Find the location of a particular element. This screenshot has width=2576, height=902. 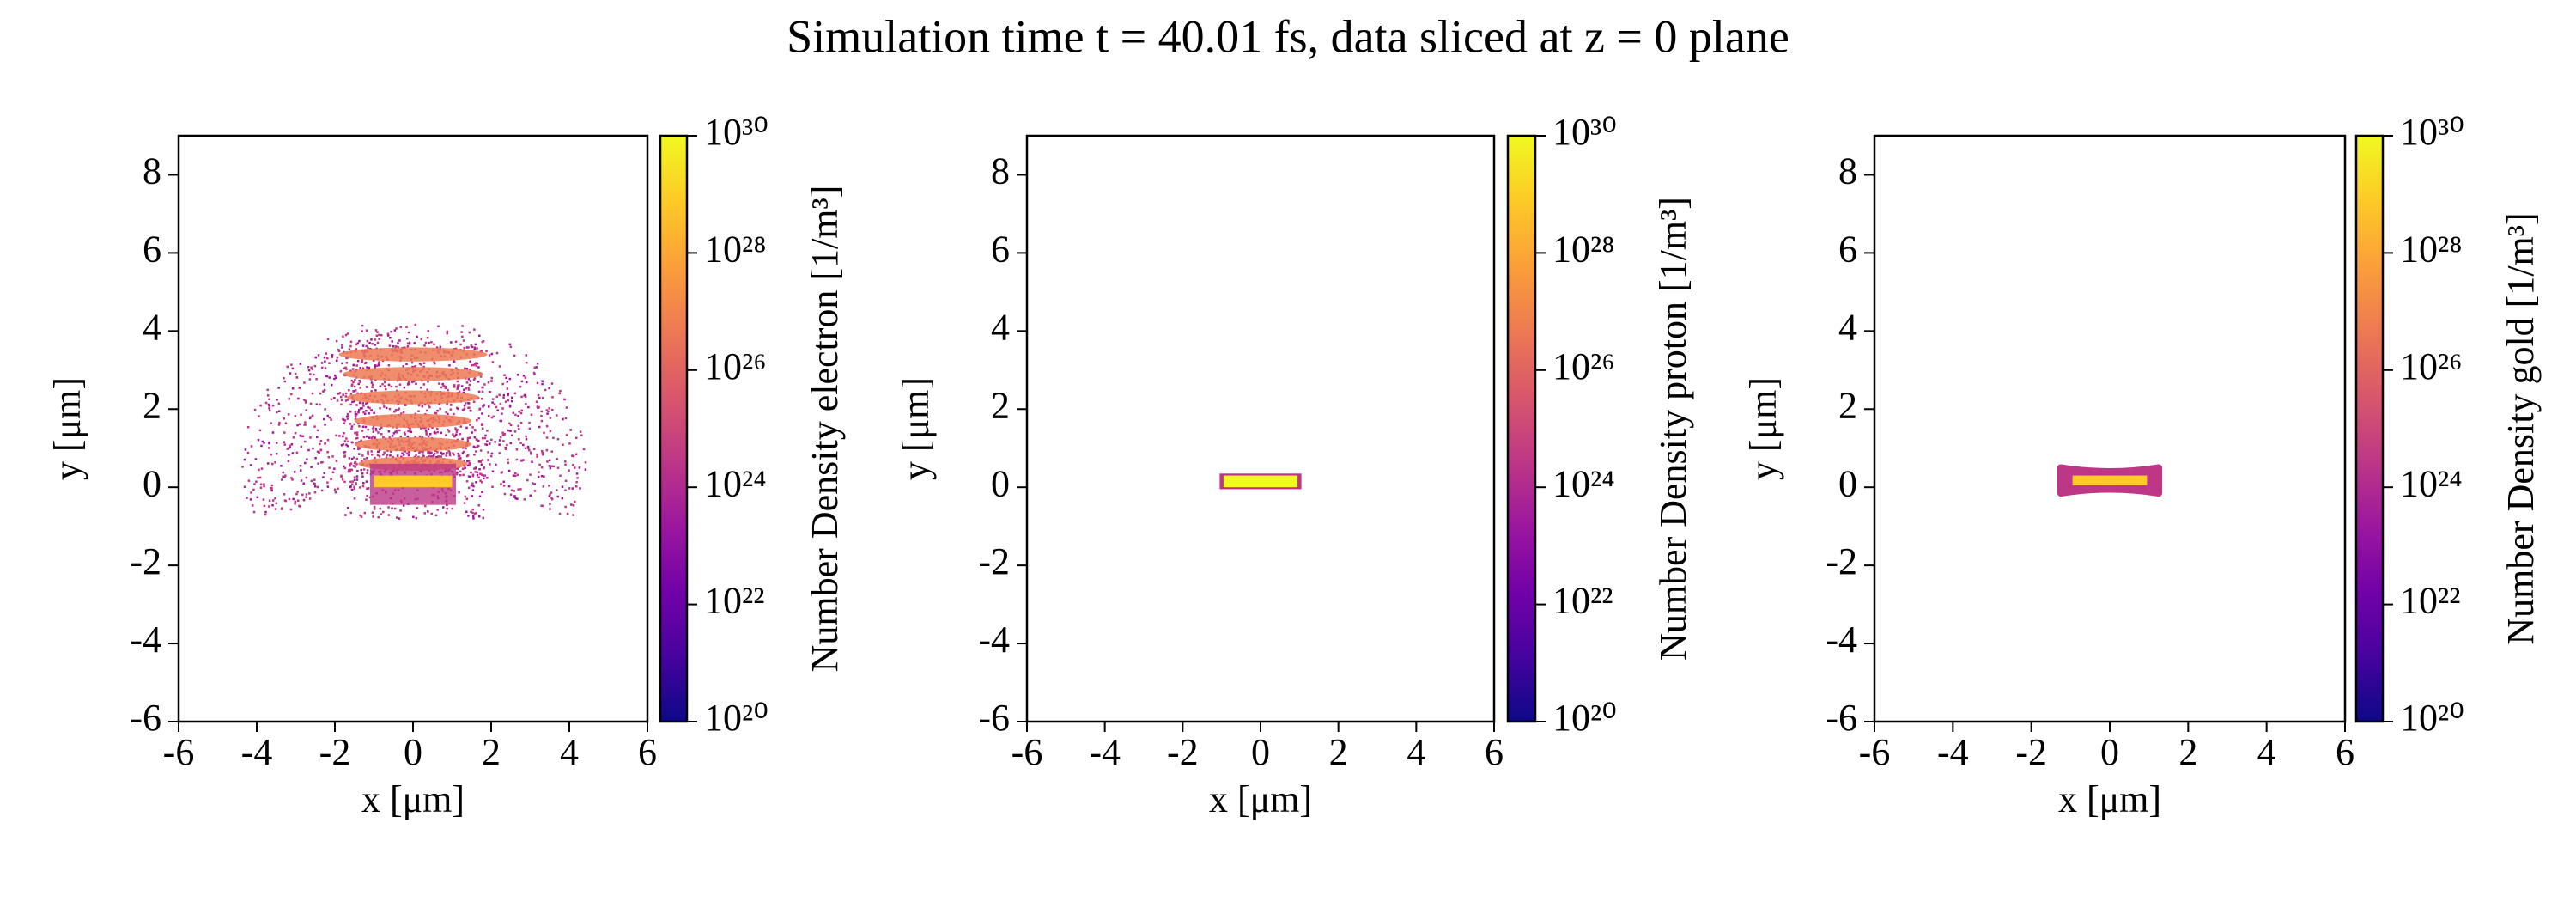

y-tick-label: -6 is located at coordinates (994, 718).